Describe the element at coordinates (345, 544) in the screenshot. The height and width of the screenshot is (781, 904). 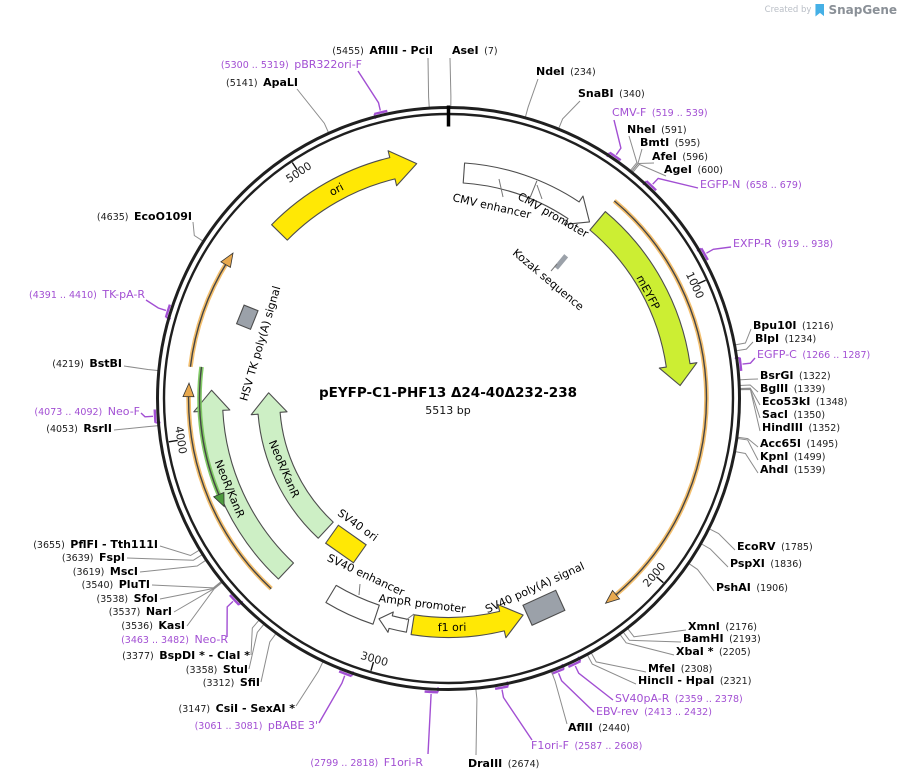
I see `feature-sv40-ori` at that location.